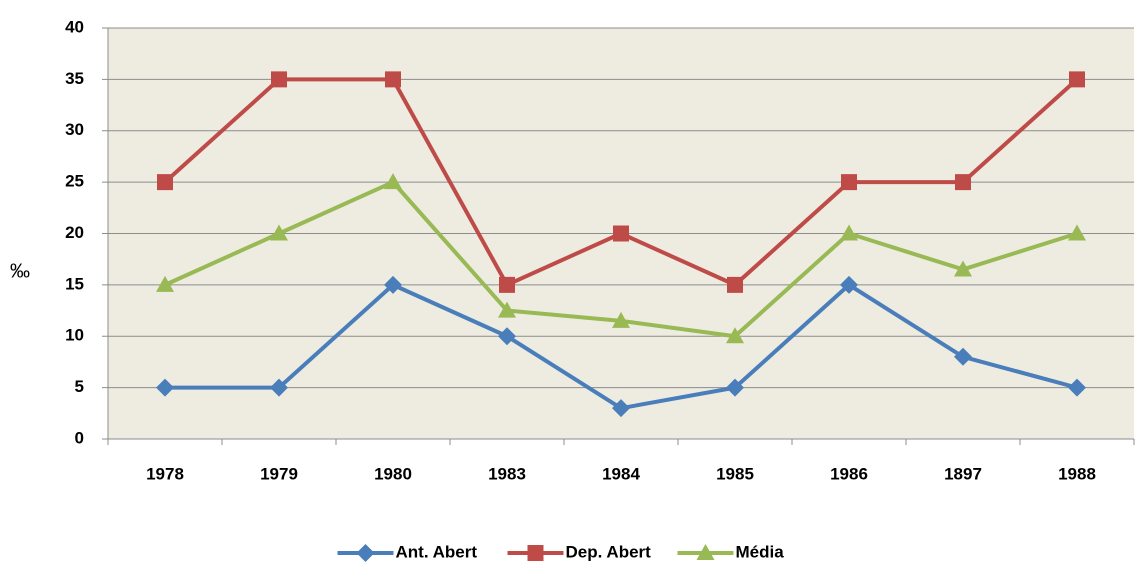 This screenshot has height=567, width=1135. Describe the element at coordinates (74, 335) in the screenshot. I see `y-tick-label: 10` at that location.